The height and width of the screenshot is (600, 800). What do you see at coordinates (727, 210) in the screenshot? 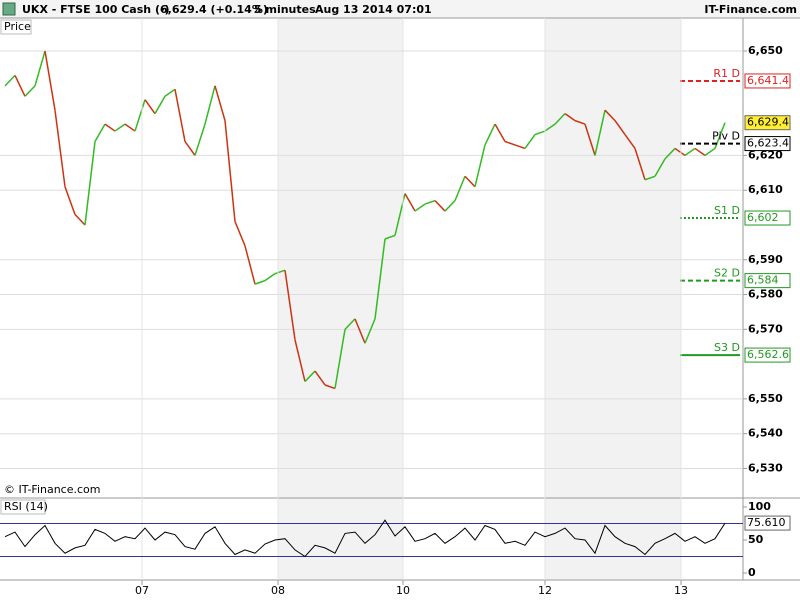
I see `pivot-name: S1 D` at bounding box center [727, 210].